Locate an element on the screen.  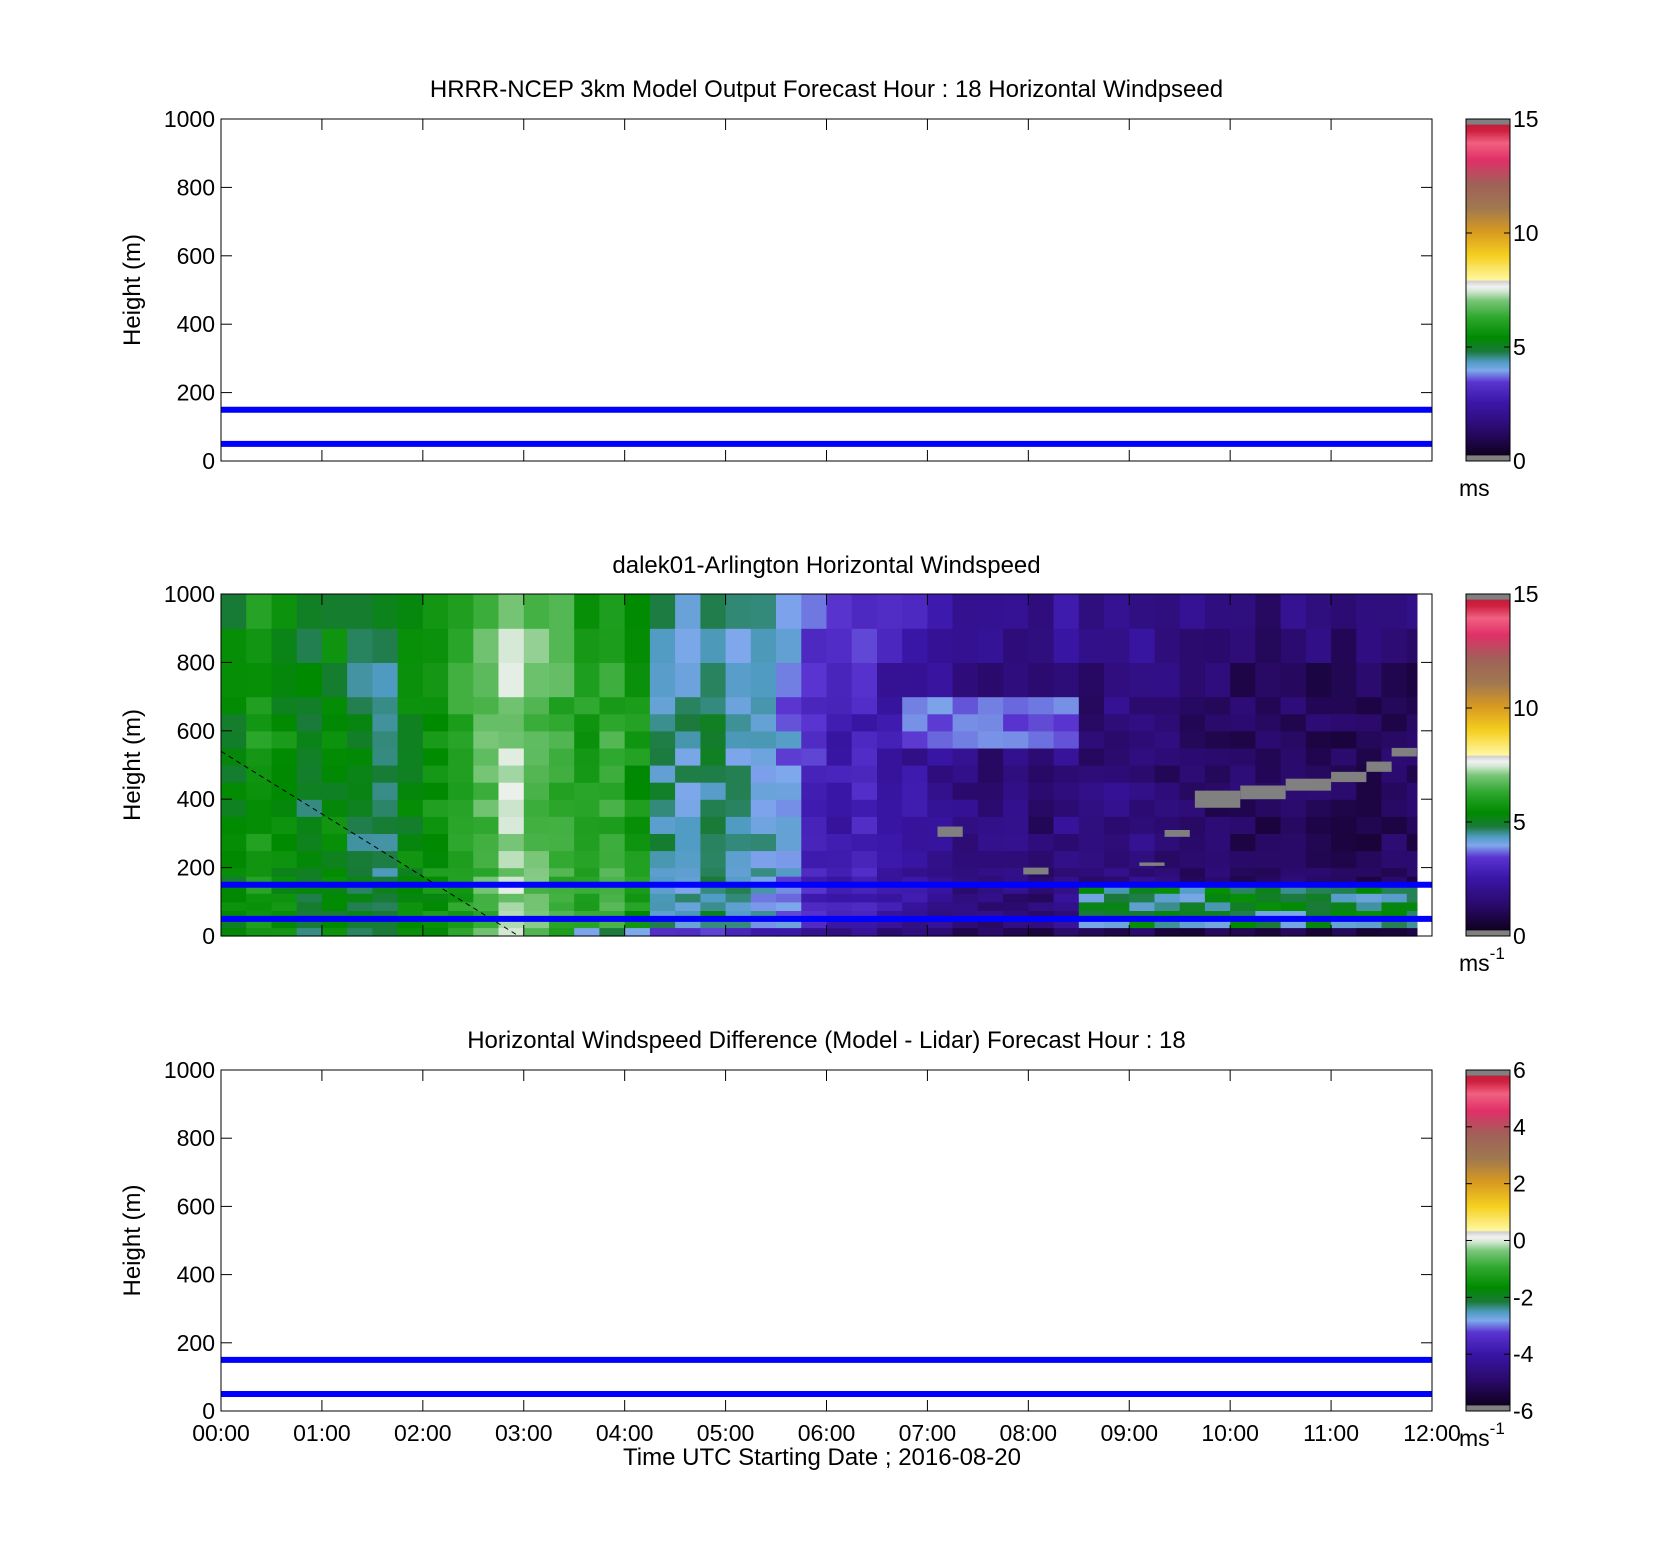
colorbar-tick-label: -2 is located at coordinates (1523, 1297).